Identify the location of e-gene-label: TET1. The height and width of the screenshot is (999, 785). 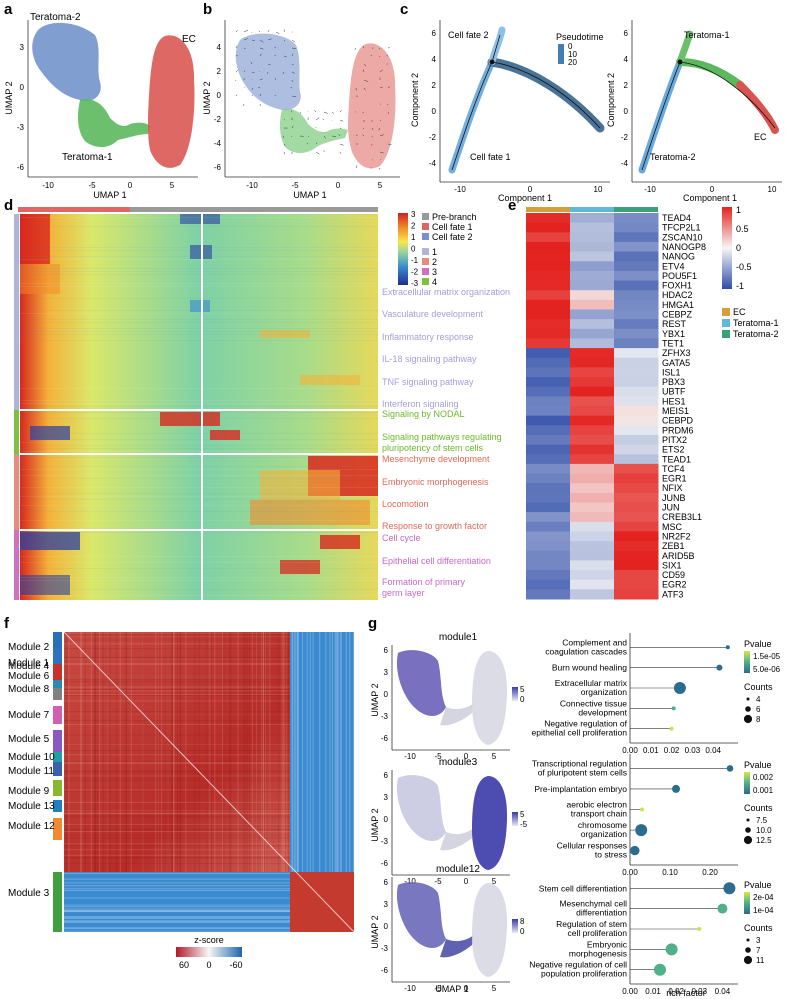
(673, 343).